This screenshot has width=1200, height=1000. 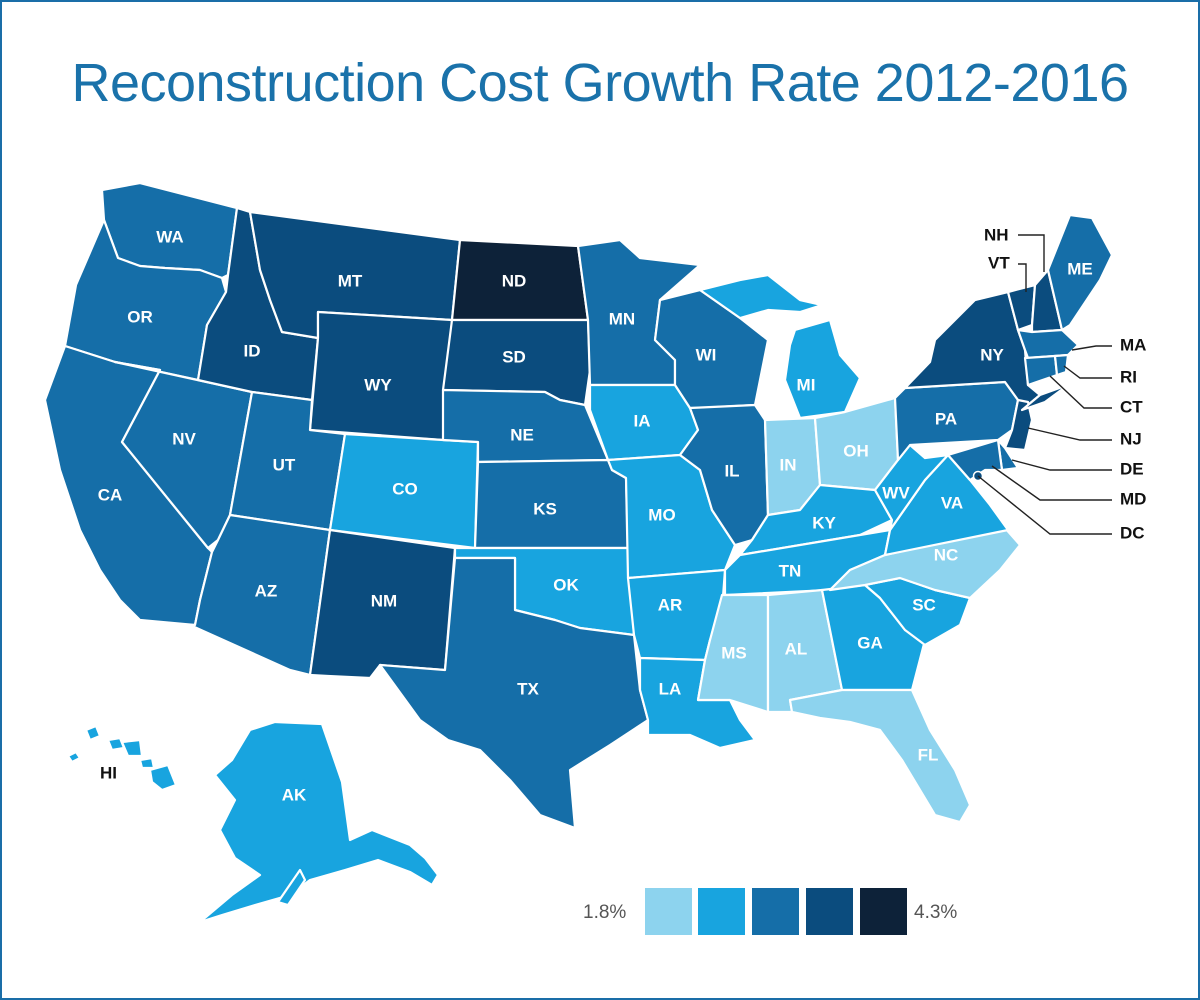 What do you see at coordinates (1080, 268) in the screenshot?
I see `label-me: ME` at bounding box center [1080, 268].